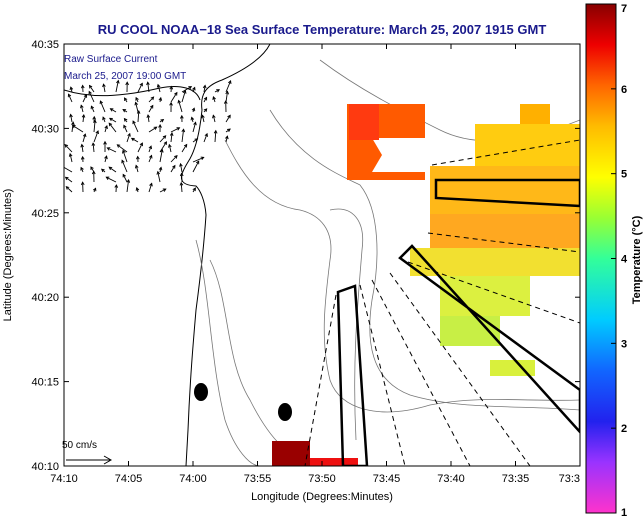 The image size is (644, 518). I want to click on x-tick-label: 73:45, so click(387, 479).